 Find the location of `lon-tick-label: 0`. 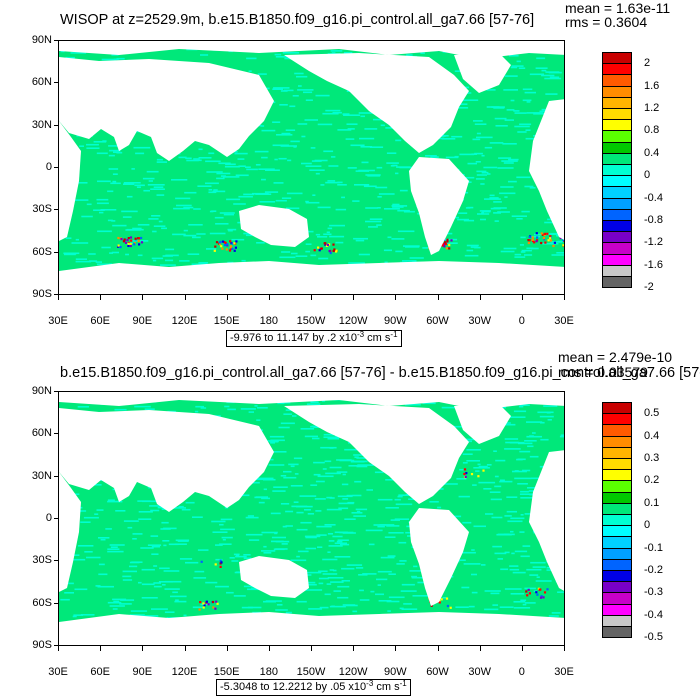

lon-tick-label: 0 is located at coordinates (521, 321).